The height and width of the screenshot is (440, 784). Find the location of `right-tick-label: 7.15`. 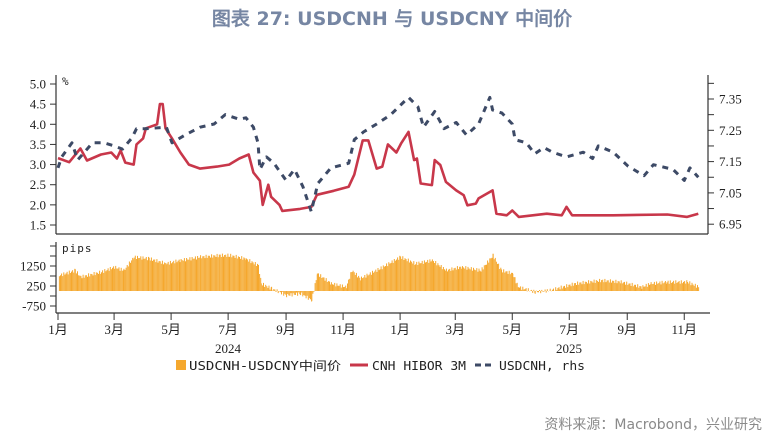

right-tick-label: 7.15 is located at coordinates (730, 161).